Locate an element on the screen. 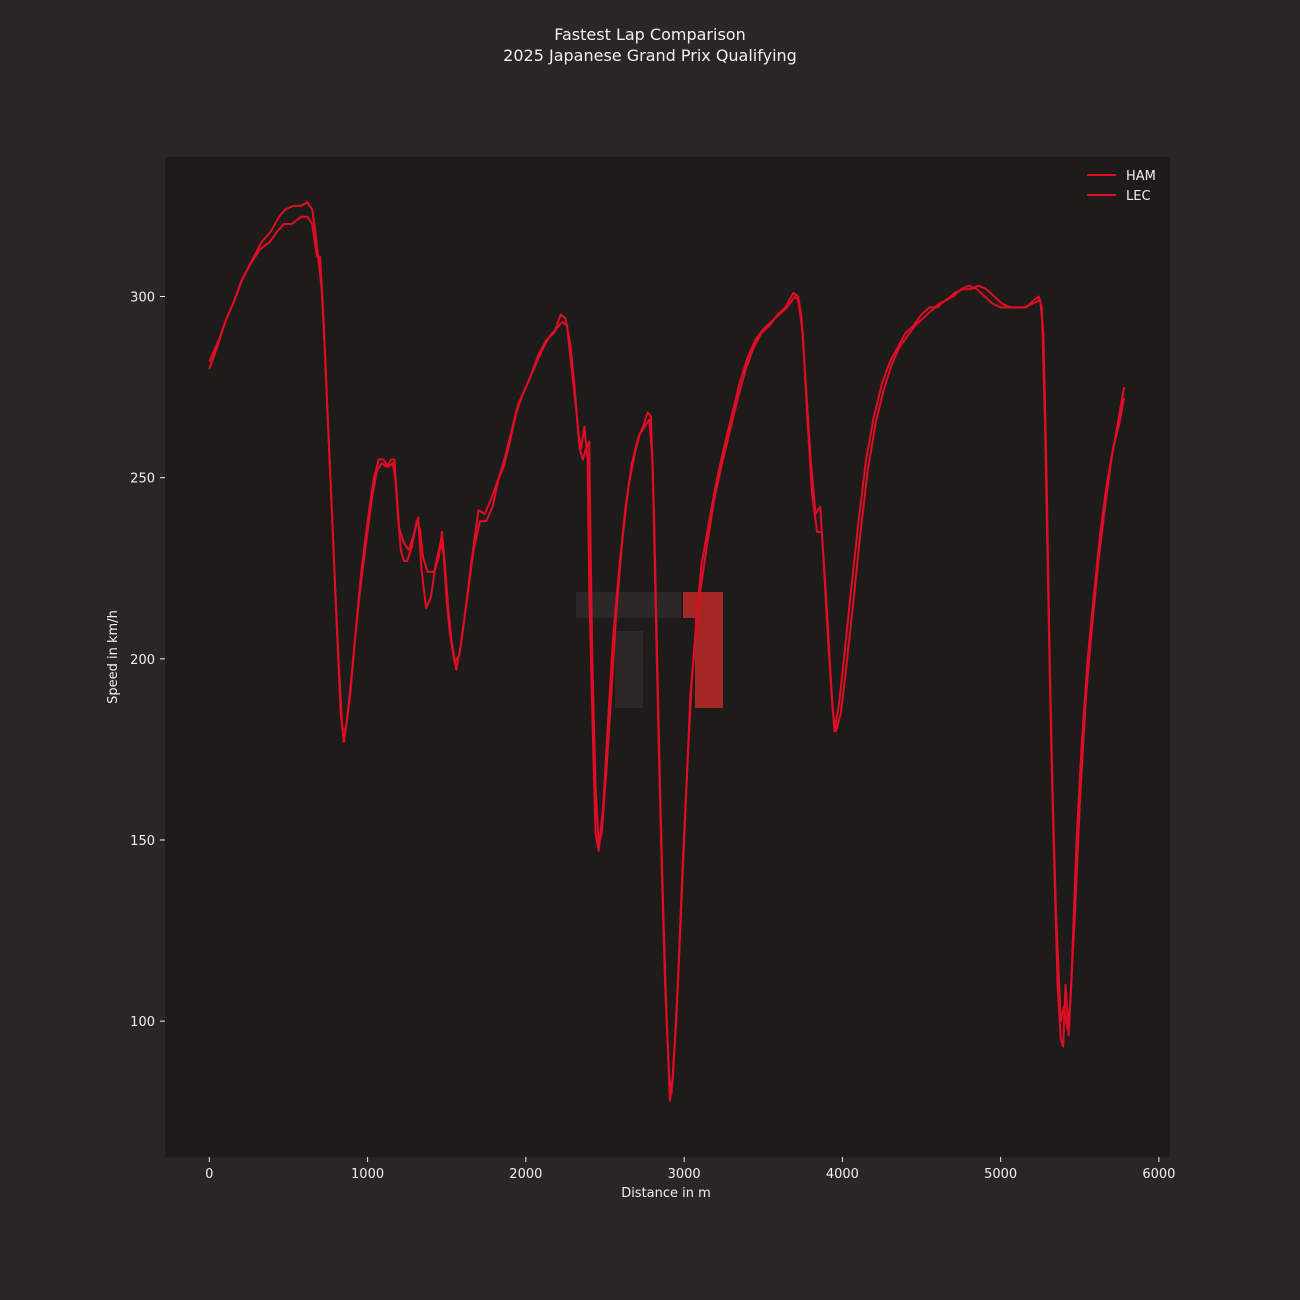  x-tick-label: 4000 is located at coordinates (842, 1174).